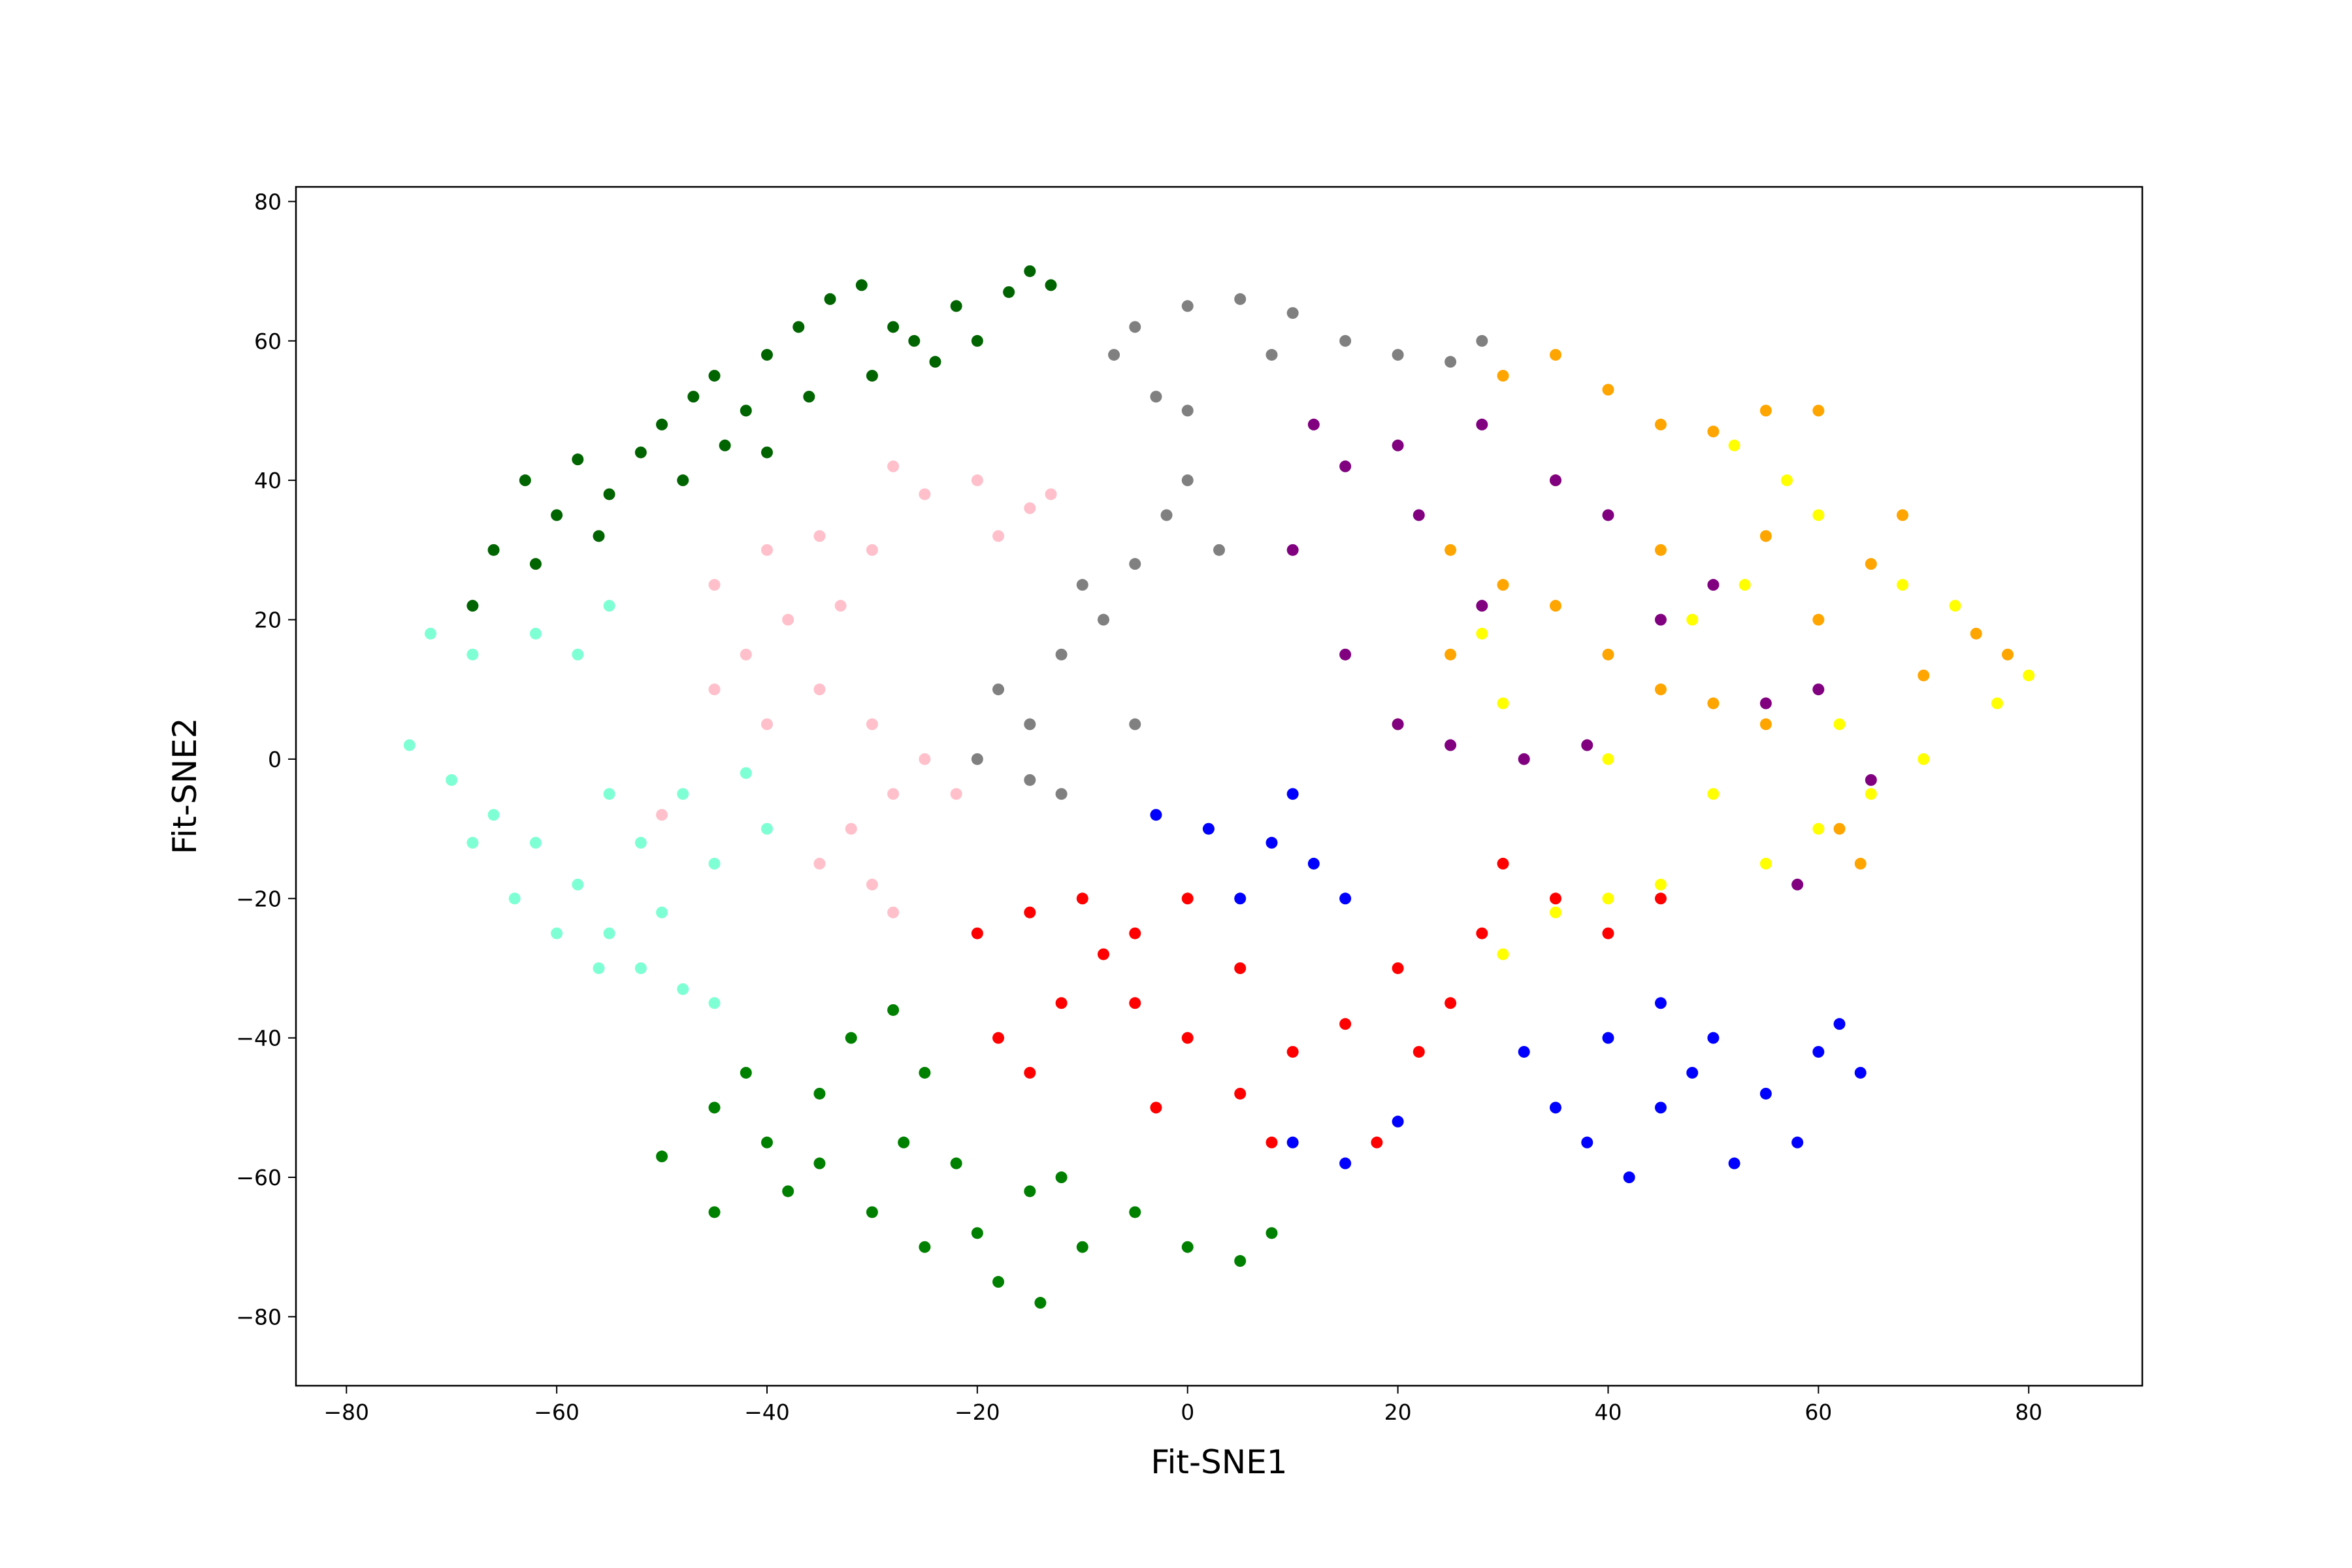  Describe the element at coordinates (268, 480) in the screenshot. I see `y-tick-label: 40` at that location.